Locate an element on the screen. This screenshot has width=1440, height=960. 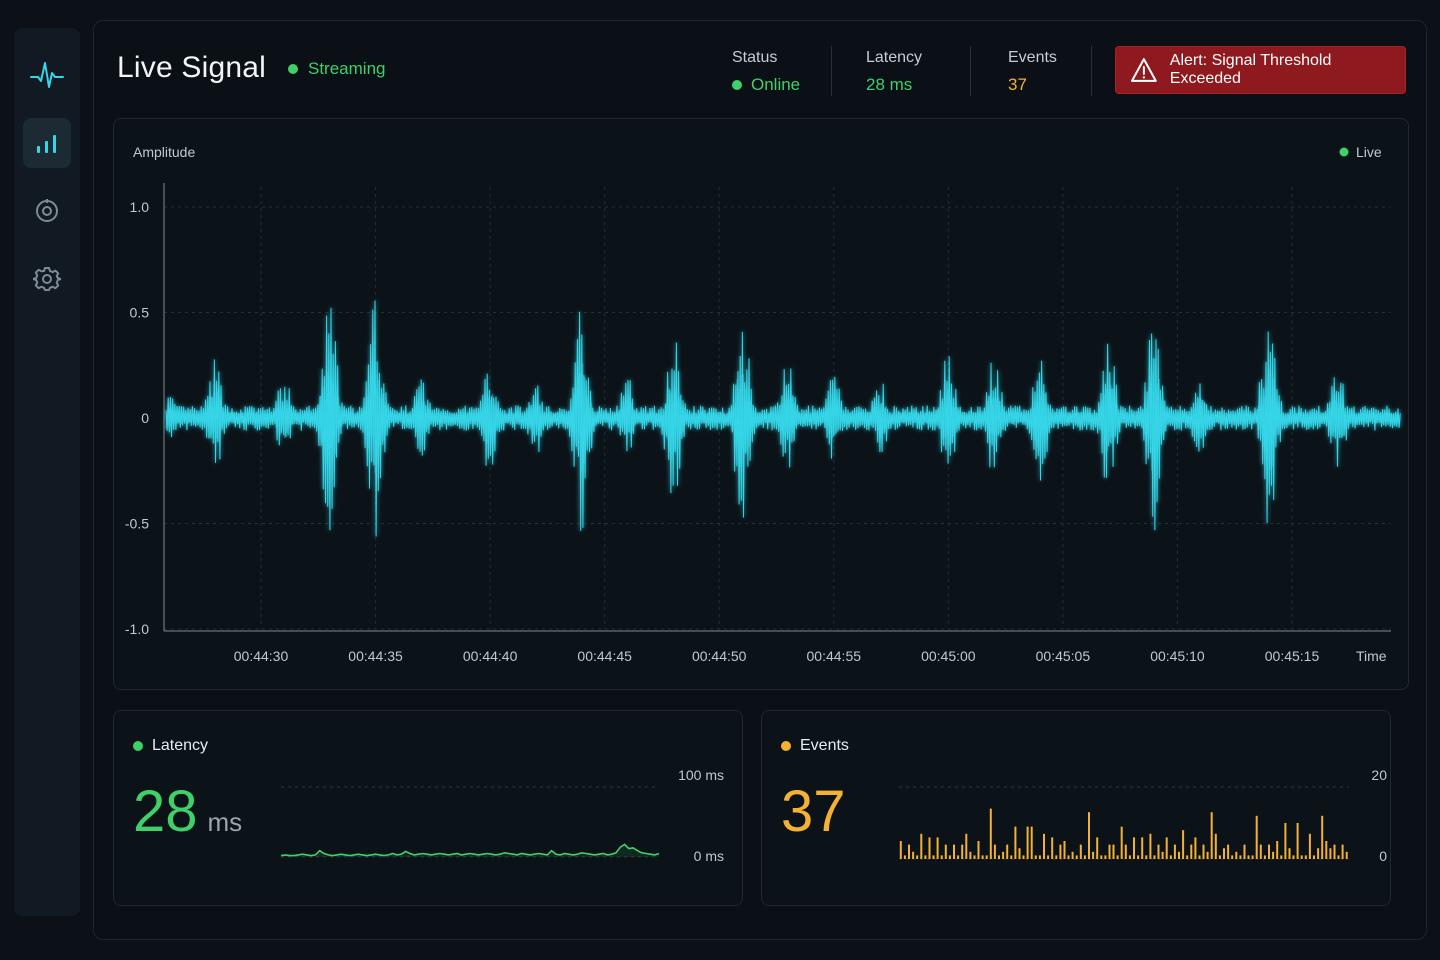
stat-status-label: Status is located at coordinates (755, 57).